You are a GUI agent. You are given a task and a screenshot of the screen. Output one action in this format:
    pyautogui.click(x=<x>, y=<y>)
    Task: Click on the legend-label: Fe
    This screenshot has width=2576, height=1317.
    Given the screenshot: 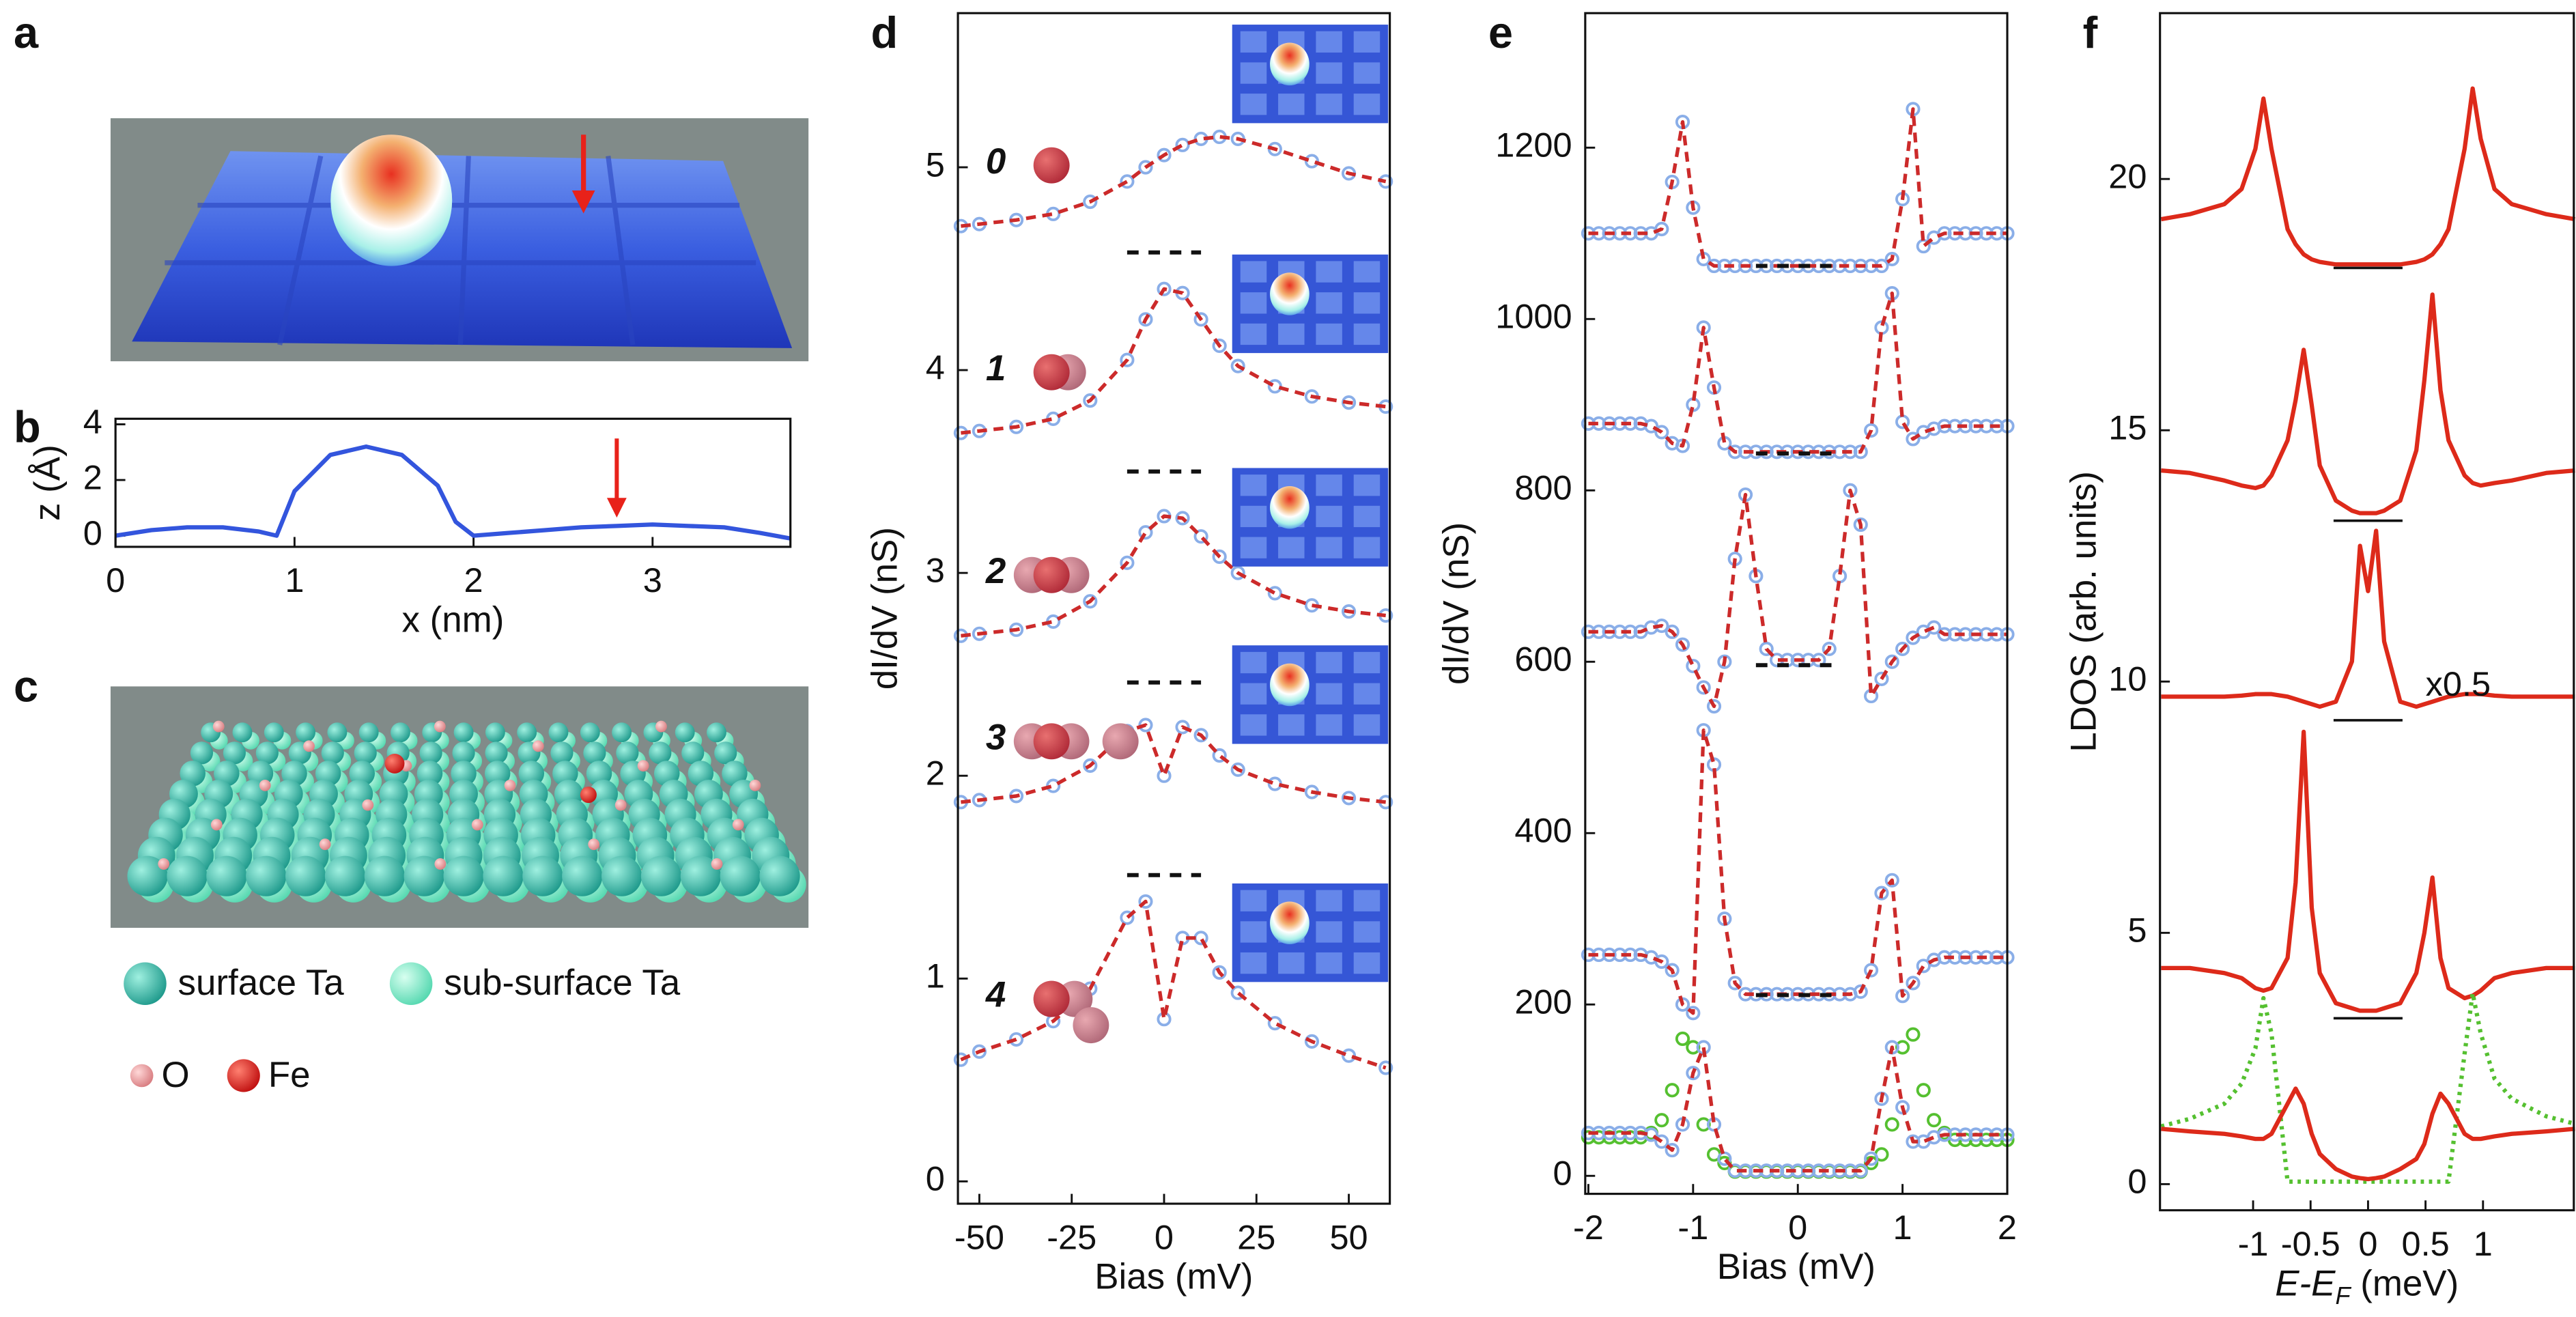 What is the action you would take?
    pyautogui.click(x=289, y=1075)
    